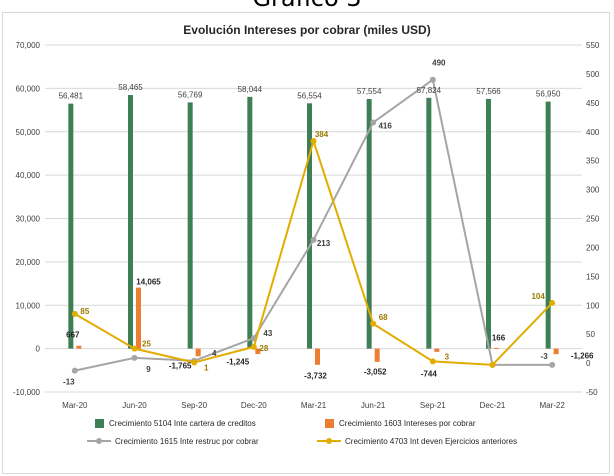 This screenshot has height=476, width=614. Describe the element at coordinates (593, 190) in the screenshot. I see `right-tick-label: 300` at that location.